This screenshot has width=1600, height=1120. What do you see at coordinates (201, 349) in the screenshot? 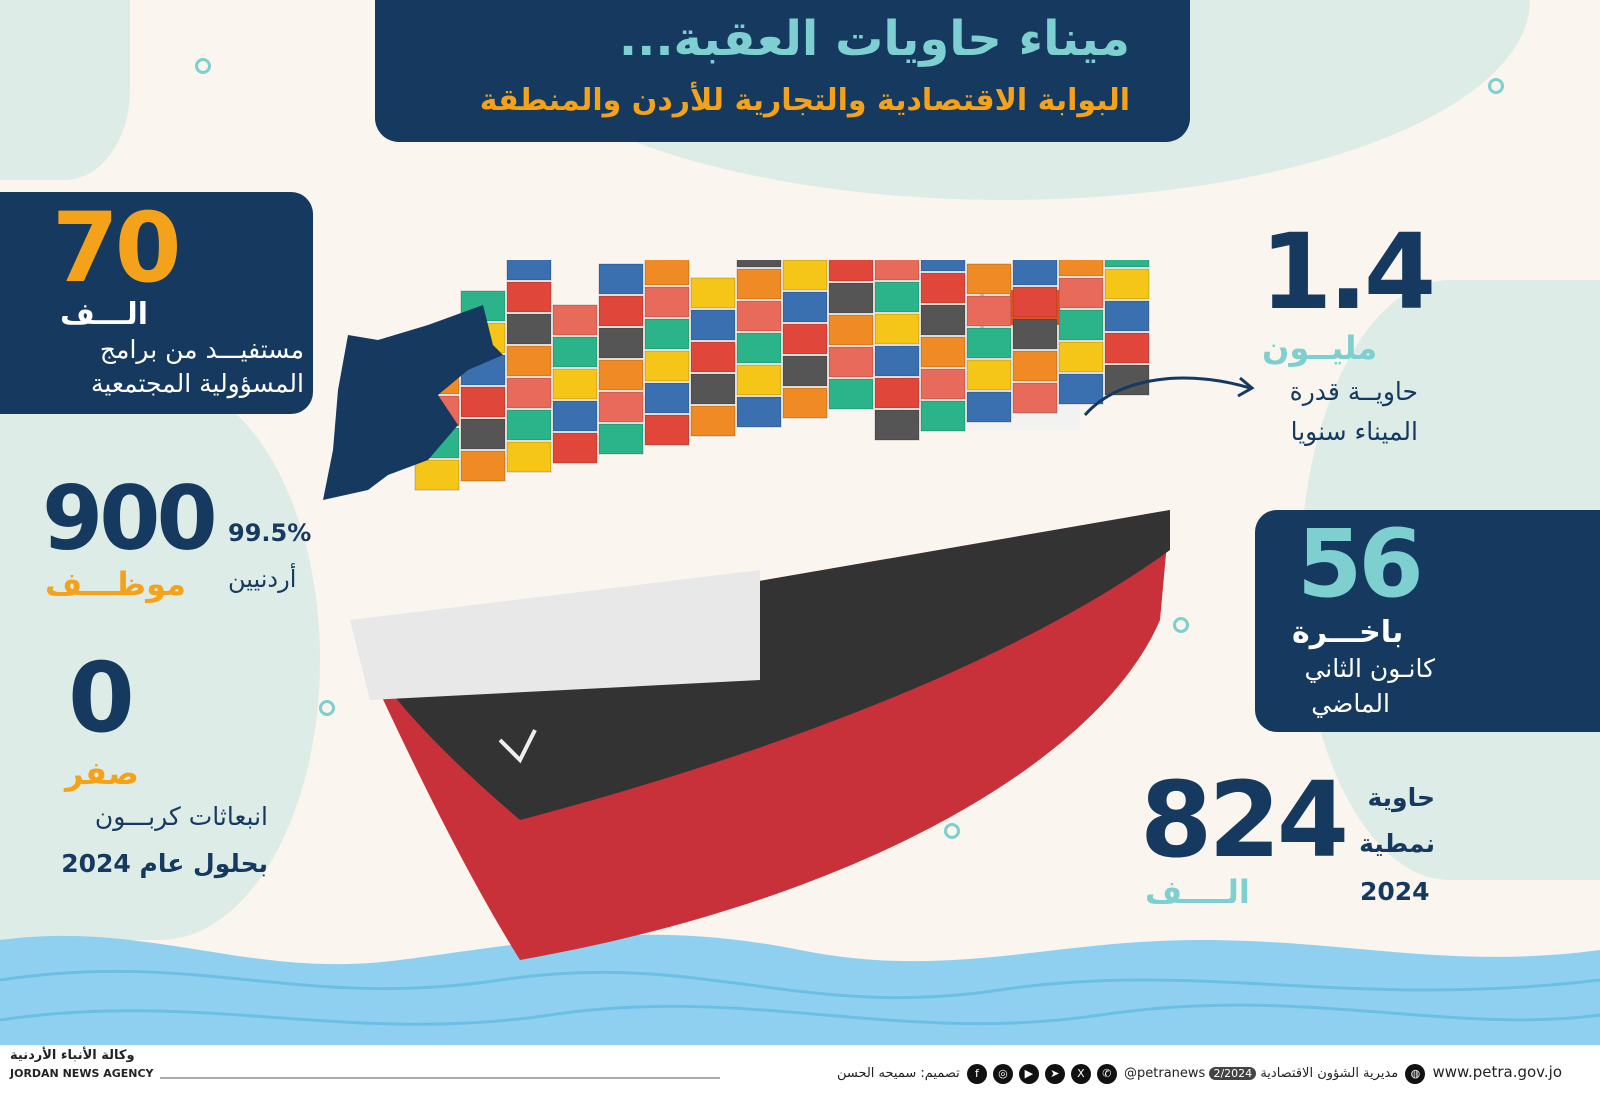
I see `beneficiaries-line1: مستفيـــد من برامج` at bounding box center [201, 349].